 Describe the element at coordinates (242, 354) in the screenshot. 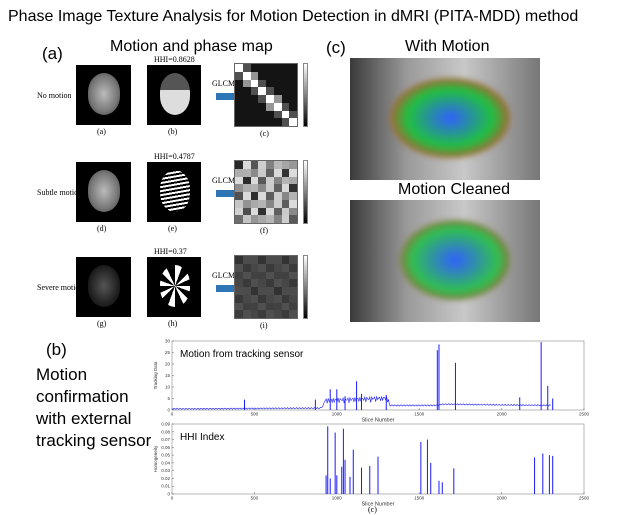

I see `chart-title: Motion from tracking sensor` at that location.